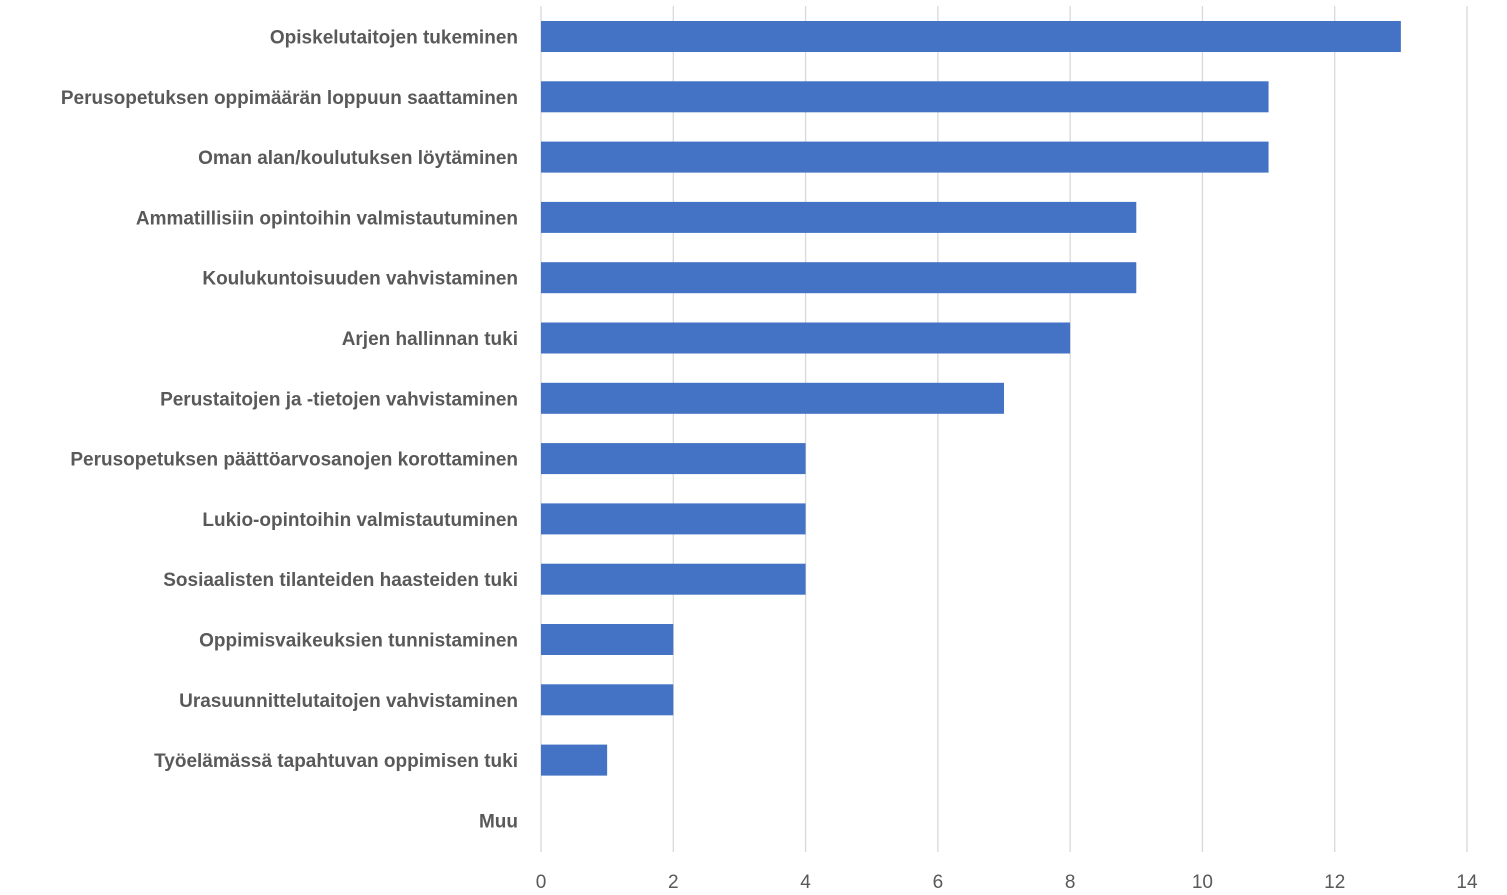 The image size is (1507, 895). Describe the element at coordinates (348, 701) in the screenshot. I see `category-label: Urasuunnittelutaitojen vahvistaminen` at that location.